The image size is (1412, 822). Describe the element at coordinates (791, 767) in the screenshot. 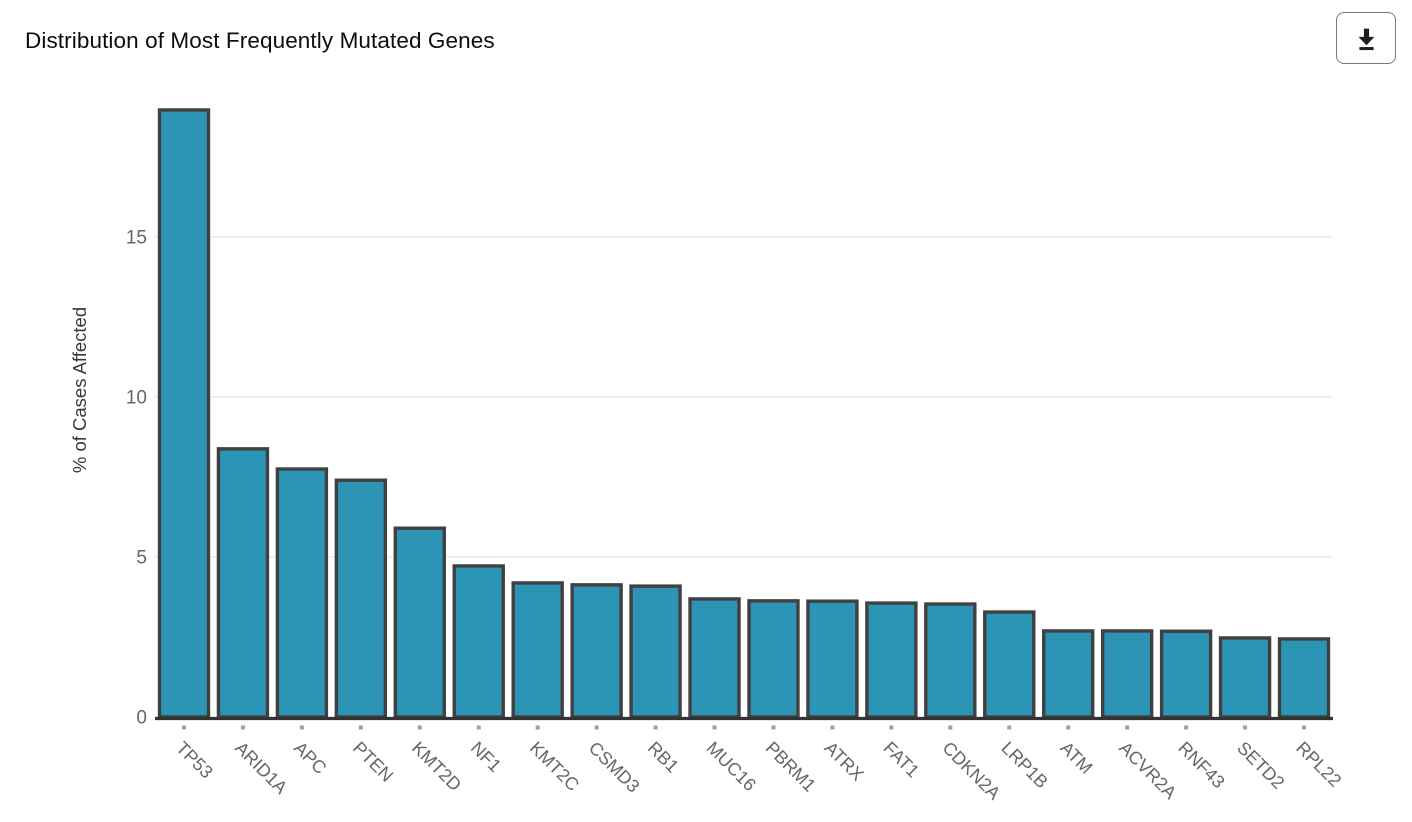

I see `x-tick-label-pbrm1: PBRM1` at that location.